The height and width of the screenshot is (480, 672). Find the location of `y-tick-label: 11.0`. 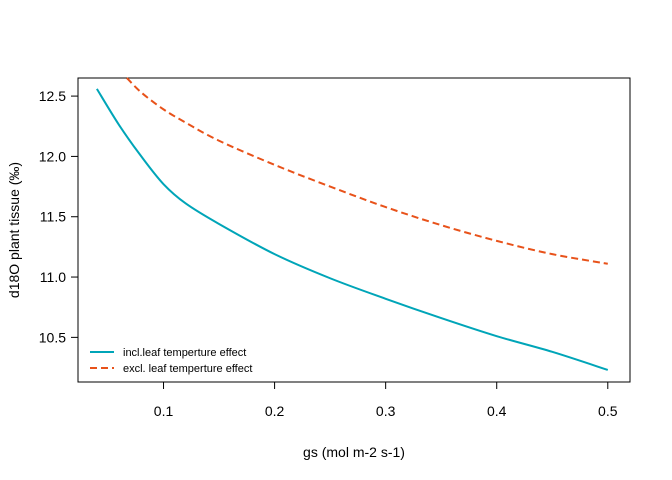

y-tick-label: 11.0 is located at coordinates (53, 277).